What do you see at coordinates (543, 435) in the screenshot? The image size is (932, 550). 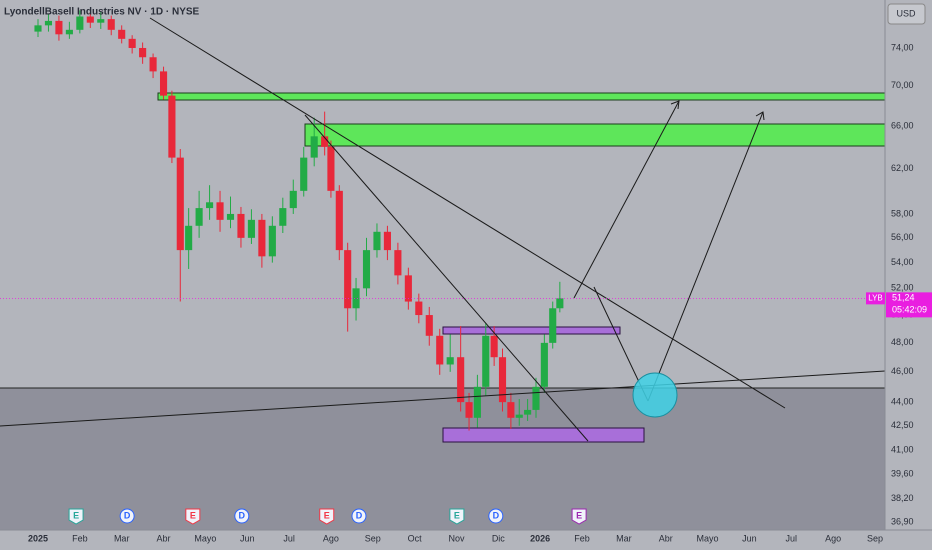 I see `support-zone` at bounding box center [543, 435].